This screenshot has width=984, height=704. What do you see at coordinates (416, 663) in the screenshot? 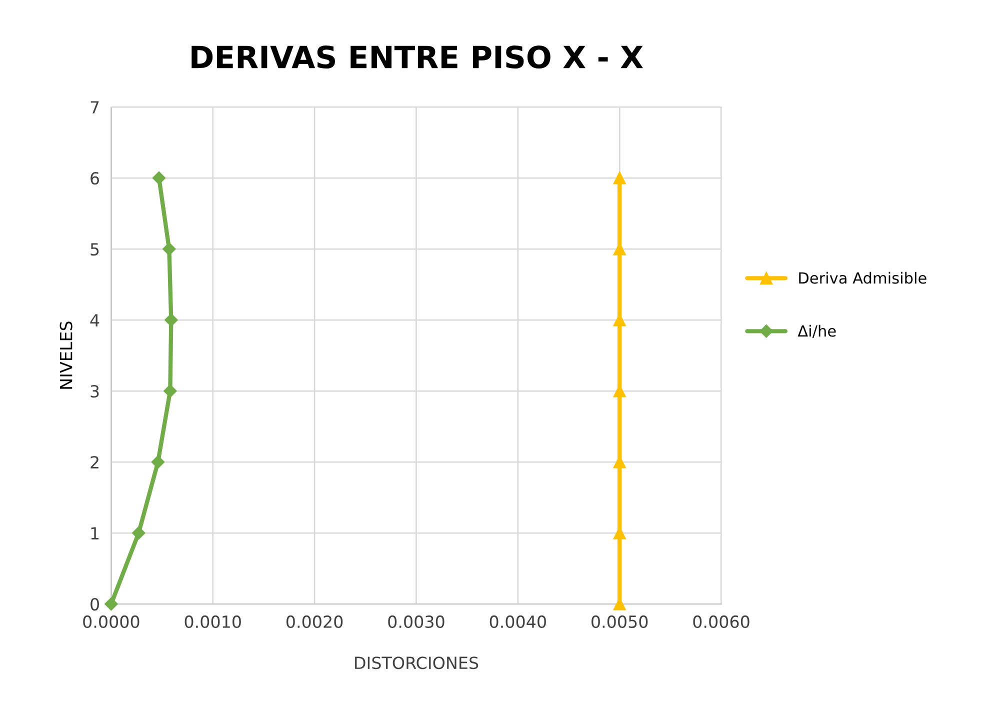
I see `x-axis-title: DISTORCIONES` at bounding box center [416, 663].